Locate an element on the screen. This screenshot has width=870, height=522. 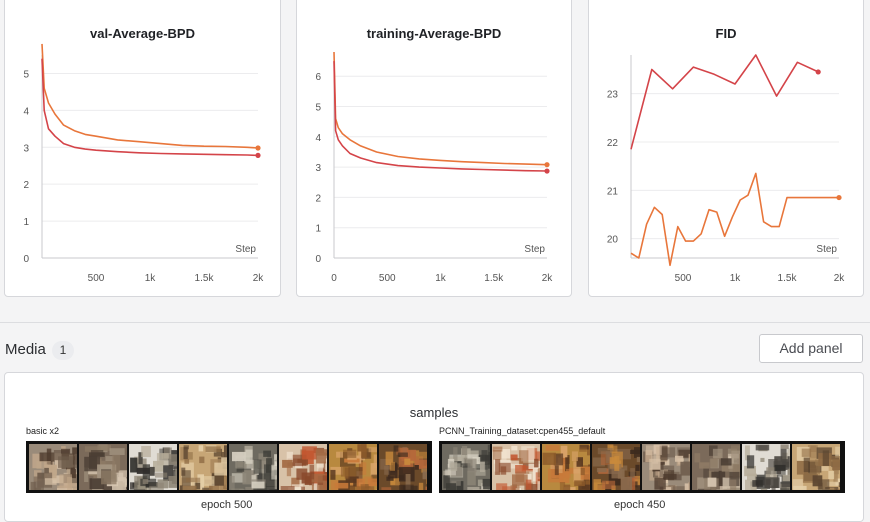
y-tick-label: 20 is located at coordinates (613, 240).